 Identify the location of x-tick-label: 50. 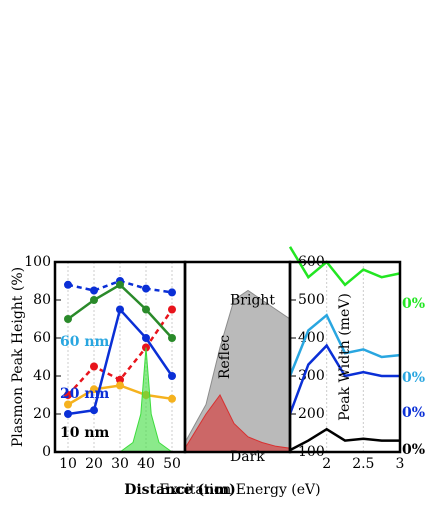
(172, 464).